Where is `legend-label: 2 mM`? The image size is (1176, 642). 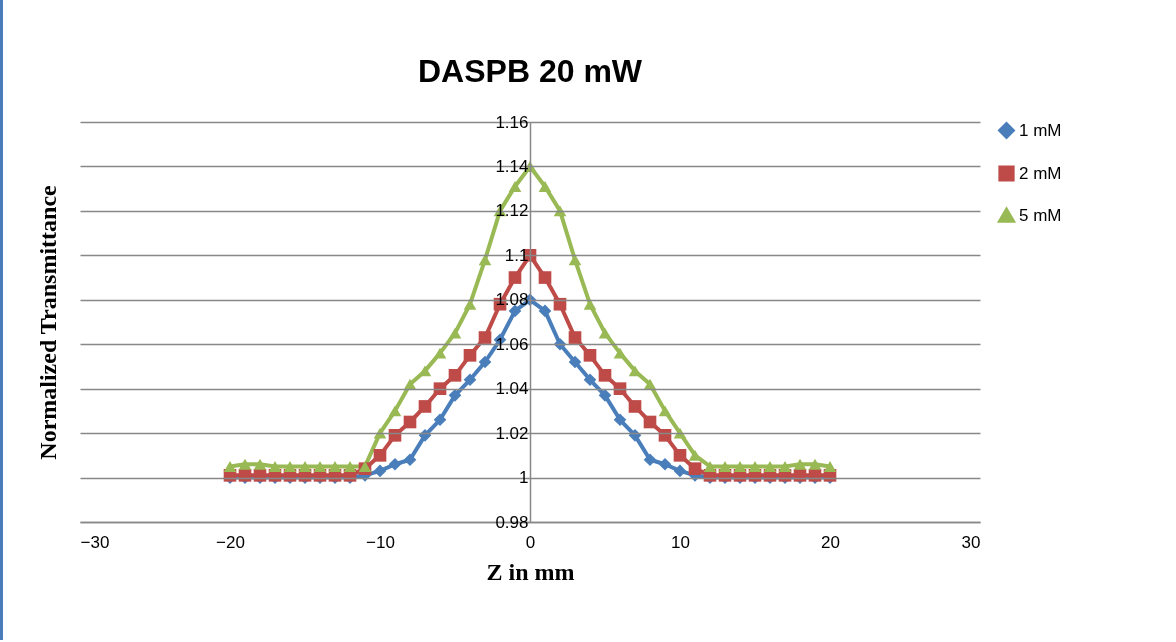 legend-label: 2 mM is located at coordinates (1040, 173).